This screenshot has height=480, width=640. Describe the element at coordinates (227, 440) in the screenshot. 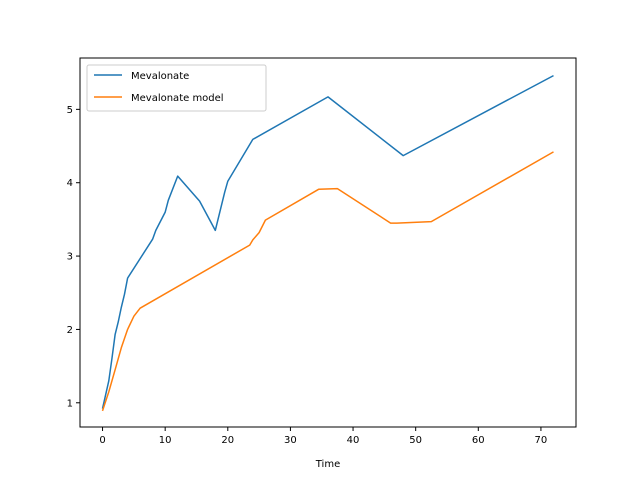

I see `x-tick-label-20: 20` at that location.